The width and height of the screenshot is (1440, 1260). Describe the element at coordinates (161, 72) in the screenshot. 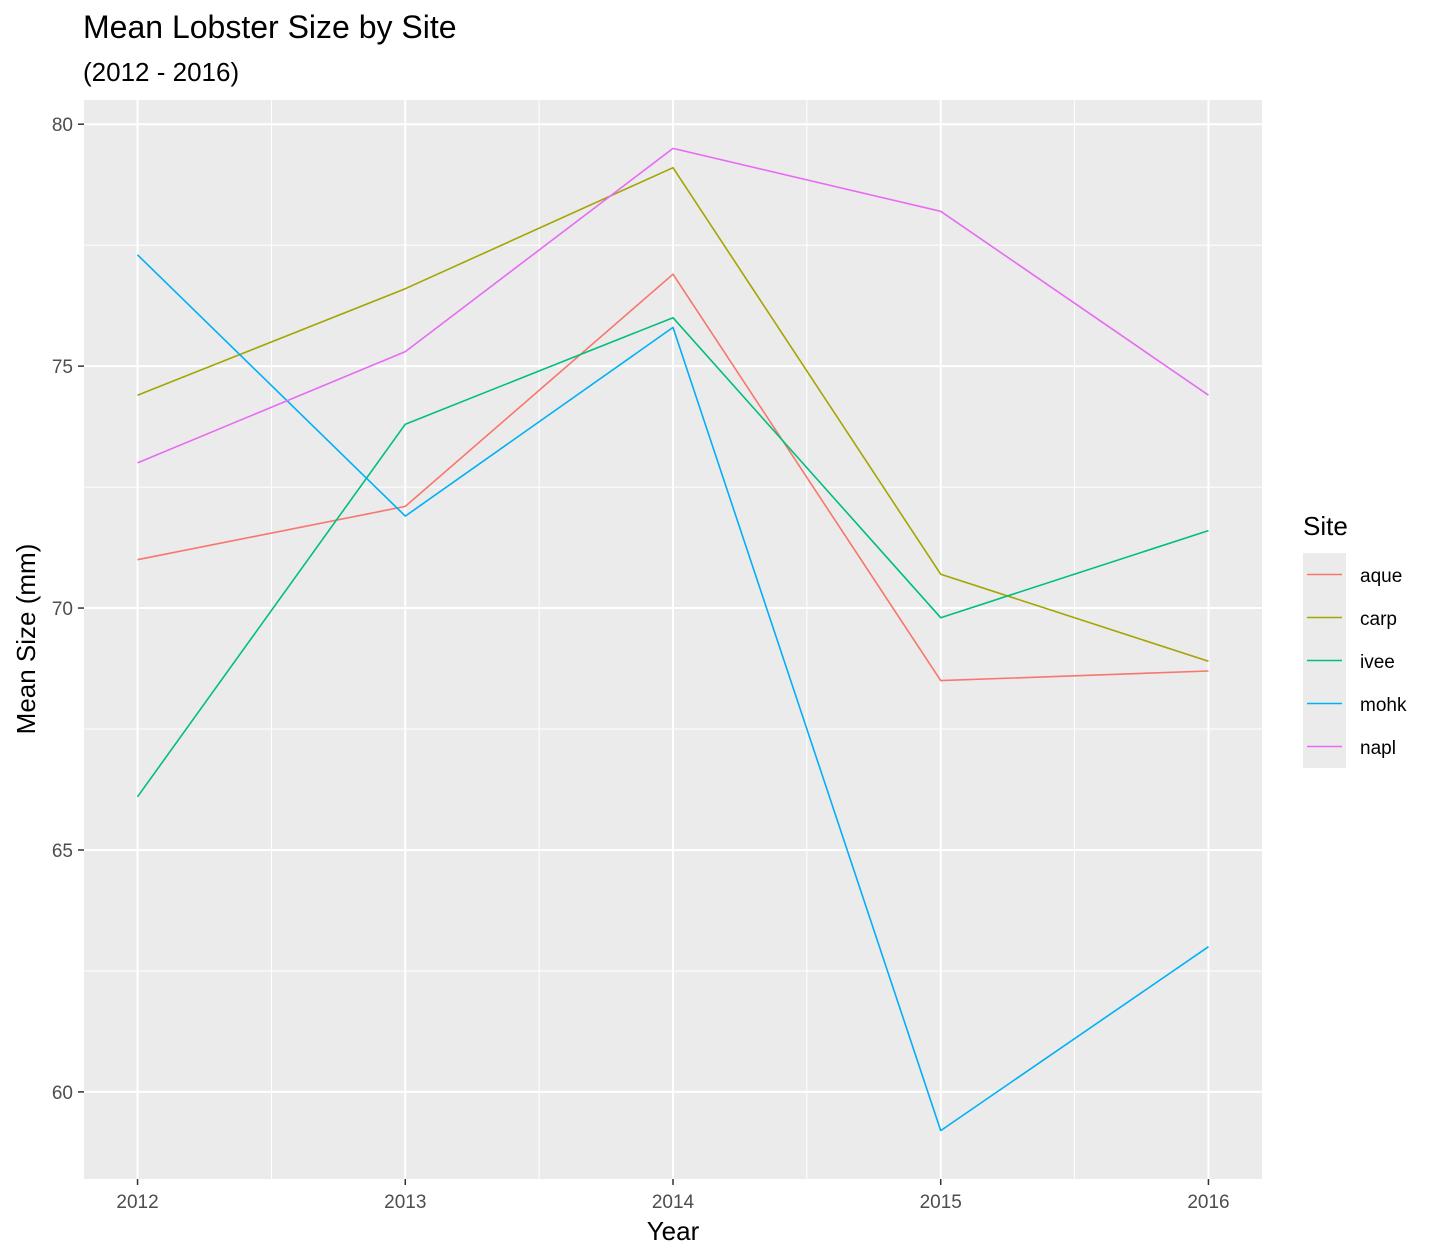

I see `chart-subtitle: (2012 - 2016)` at that location.